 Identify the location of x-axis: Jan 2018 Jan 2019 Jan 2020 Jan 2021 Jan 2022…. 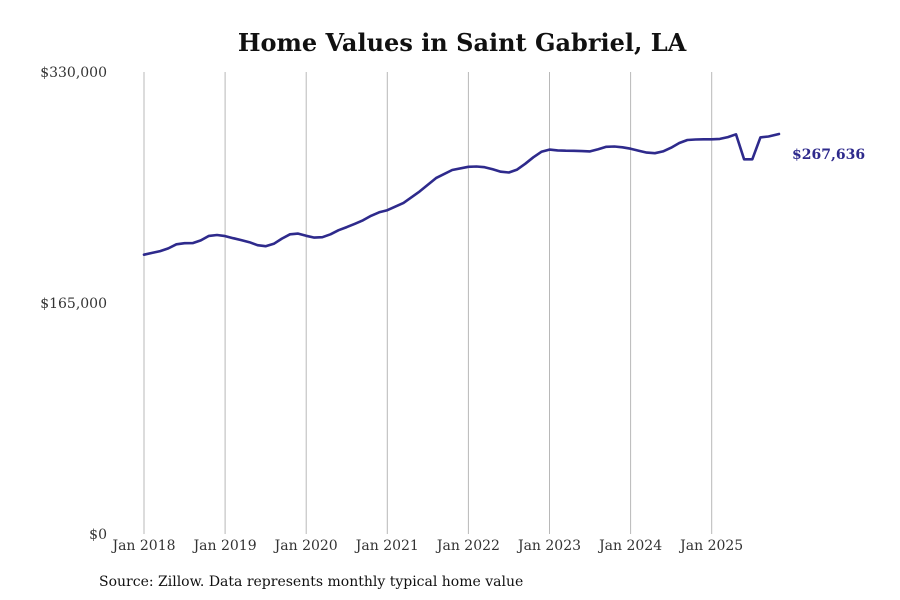
(426, 546).